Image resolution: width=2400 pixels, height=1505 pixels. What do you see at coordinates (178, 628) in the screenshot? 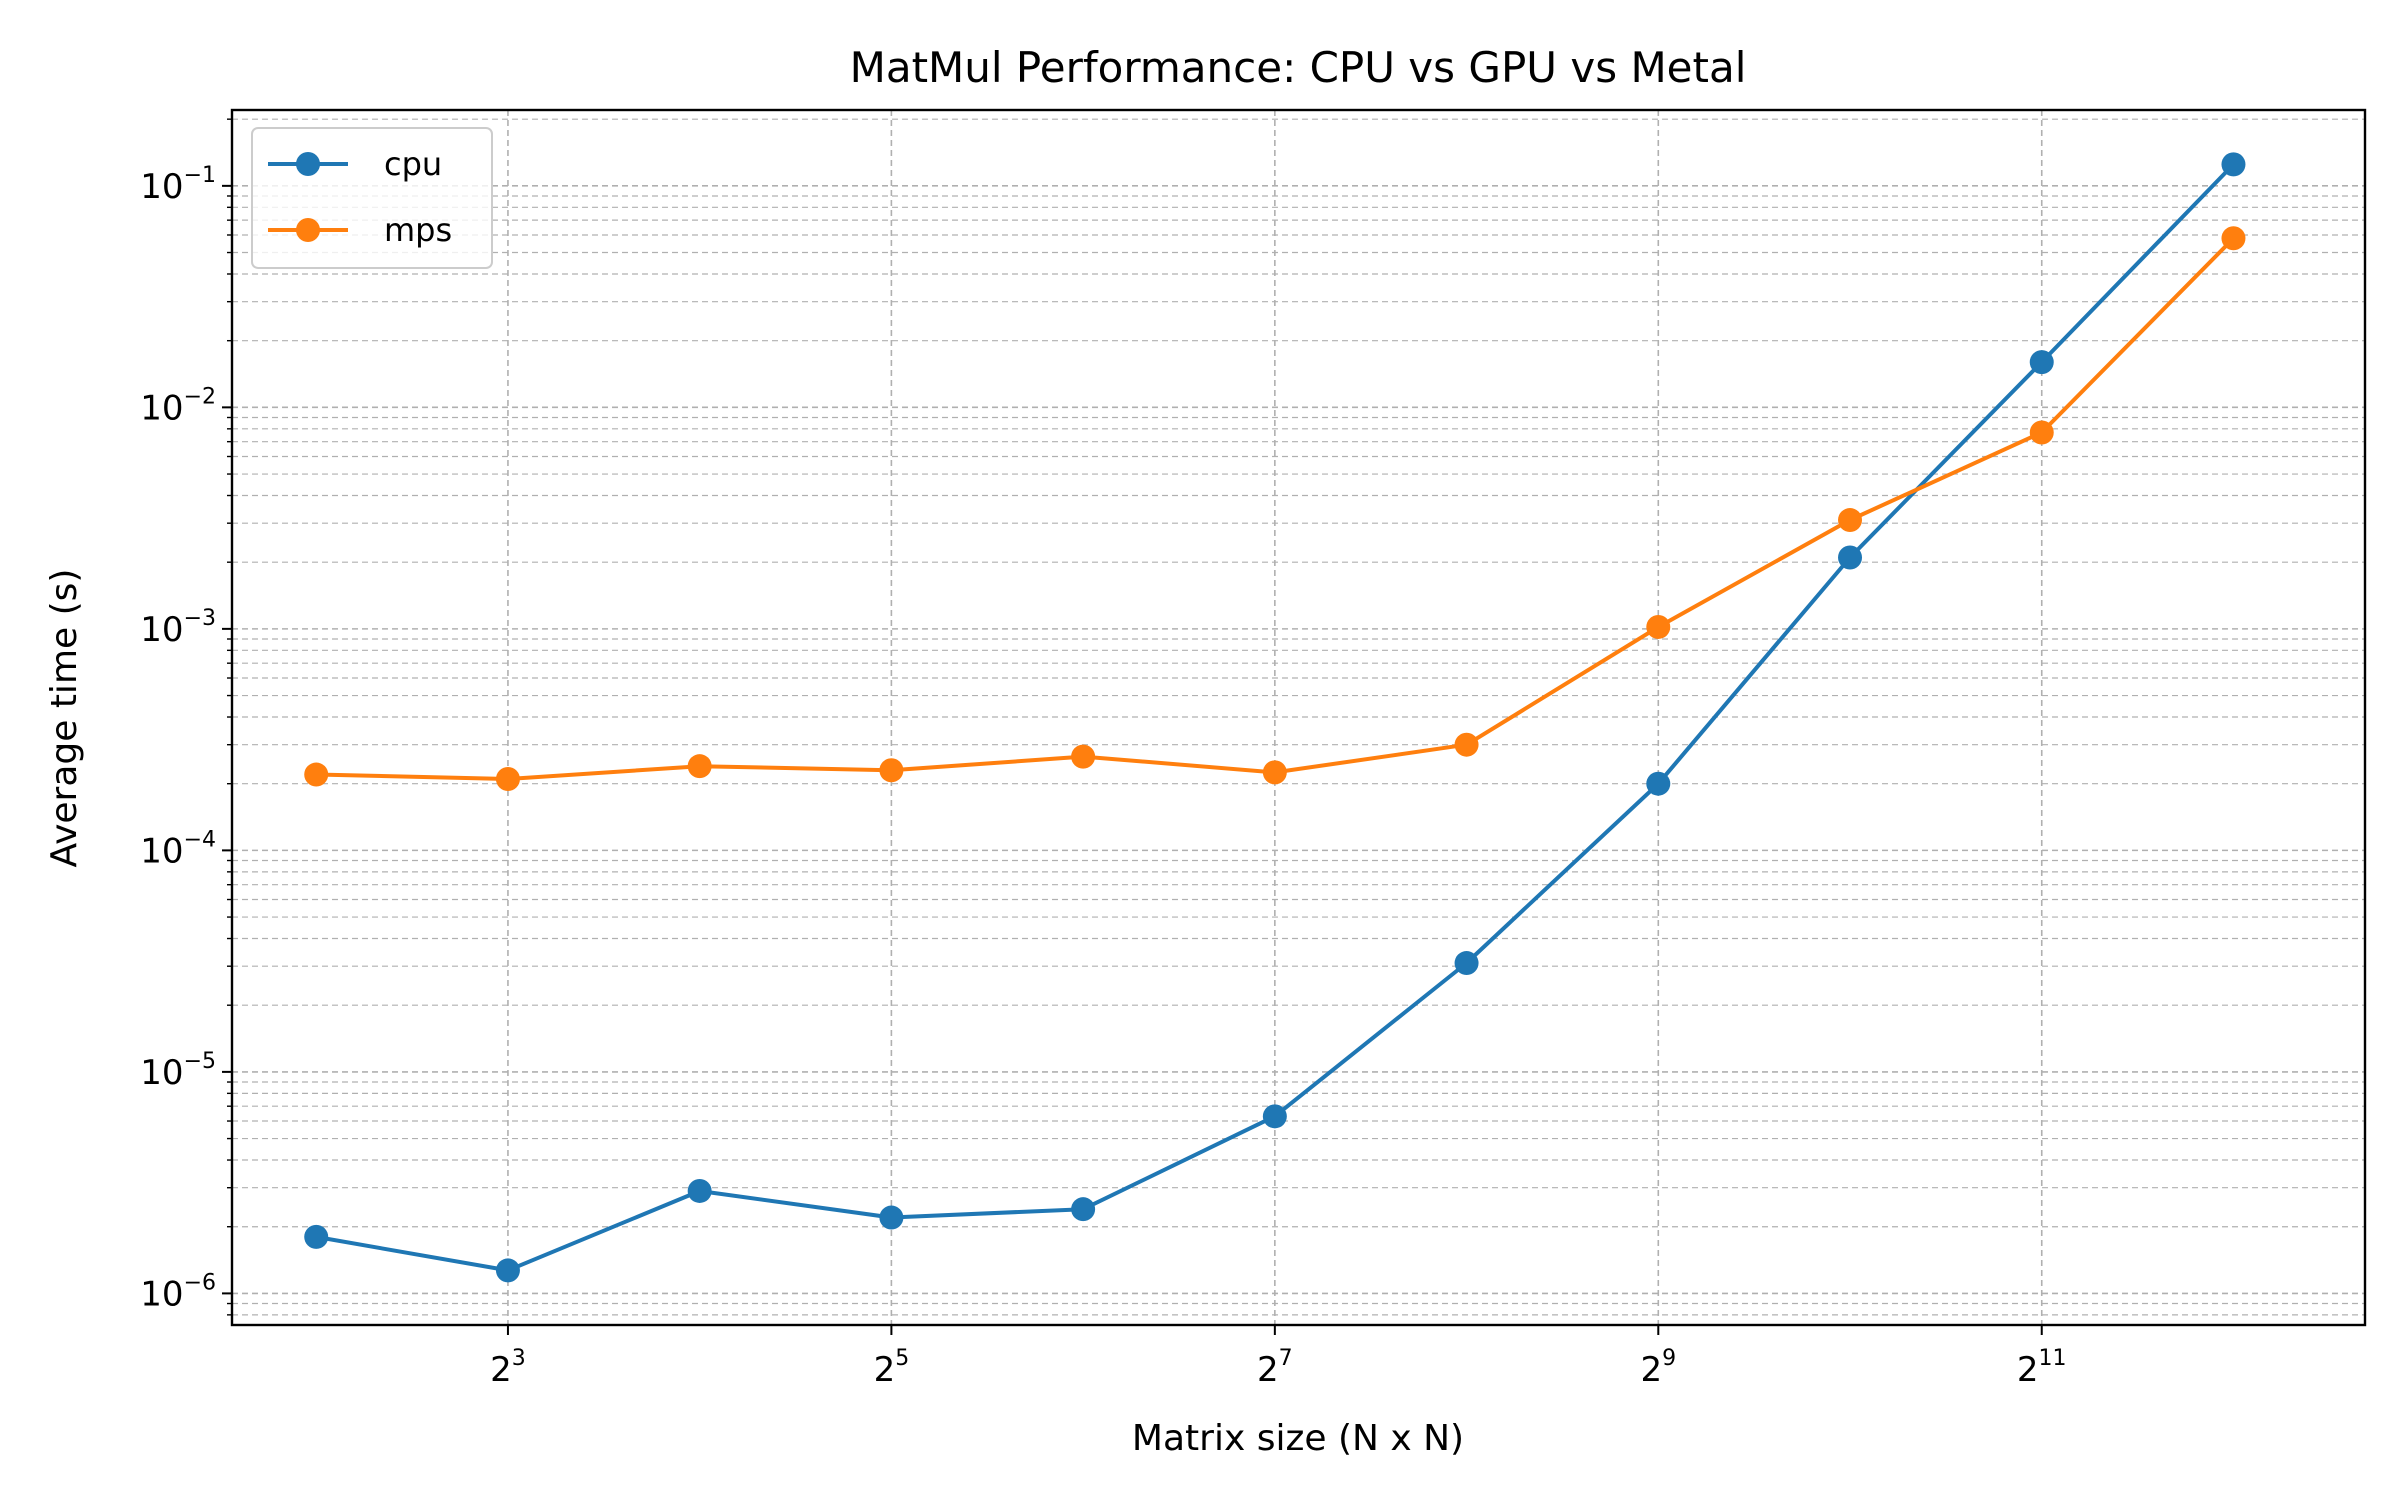
I see `y-tick-label: 10−3` at bounding box center [178, 628].